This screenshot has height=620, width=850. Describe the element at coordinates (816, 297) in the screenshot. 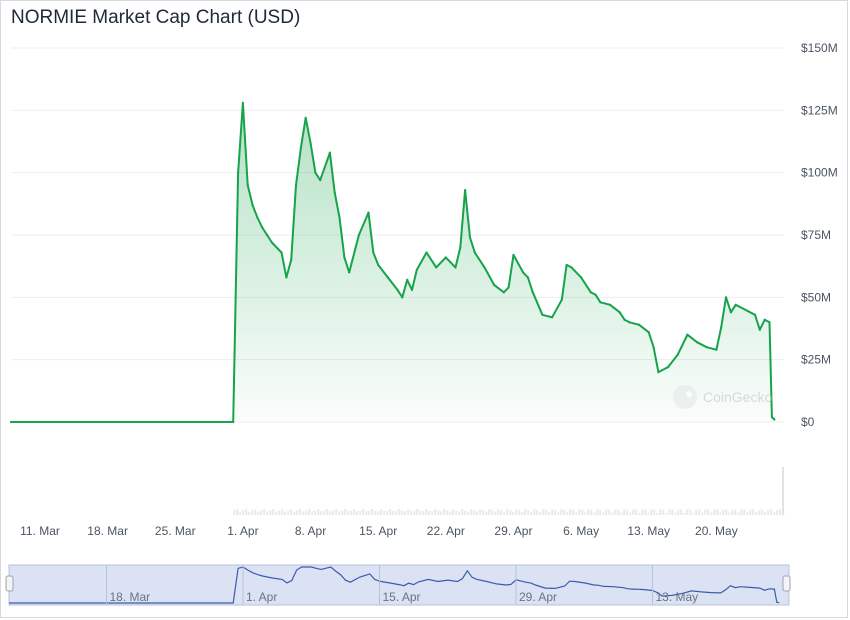

I see `y-tick-label: $50M` at that location.